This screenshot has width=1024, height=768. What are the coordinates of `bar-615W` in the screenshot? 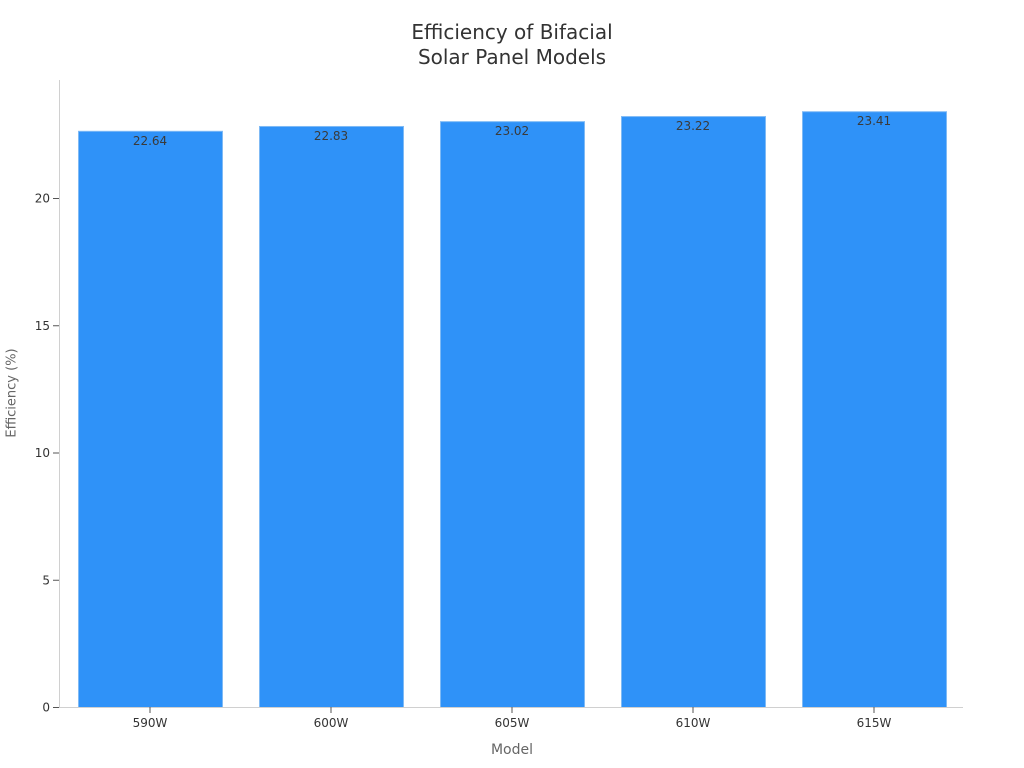 It's located at (874, 409).